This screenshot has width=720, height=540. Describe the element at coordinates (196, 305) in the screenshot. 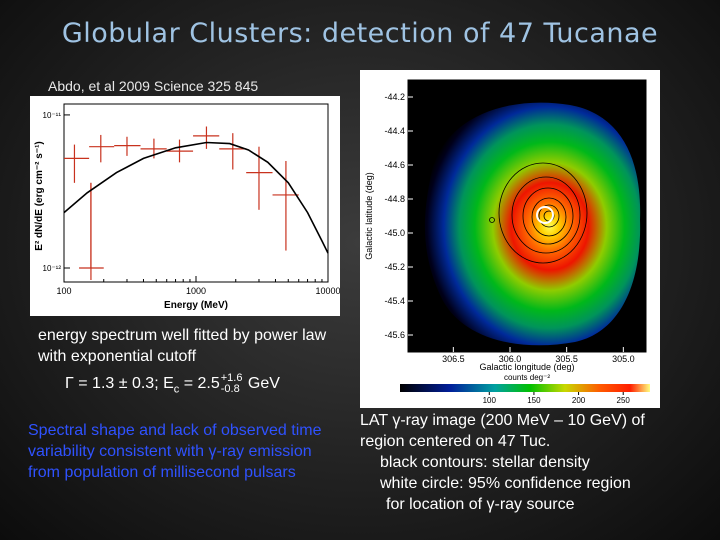

I see `spectrum-x-axis-label: Energy (MeV)` at that location.